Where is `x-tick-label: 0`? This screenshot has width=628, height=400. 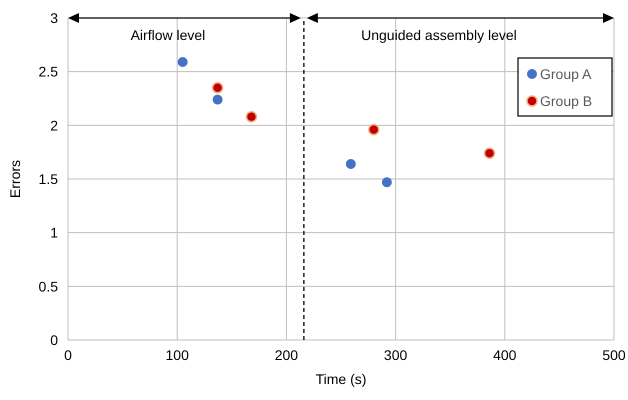 x-tick-label: 0 is located at coordinates (68, 355).